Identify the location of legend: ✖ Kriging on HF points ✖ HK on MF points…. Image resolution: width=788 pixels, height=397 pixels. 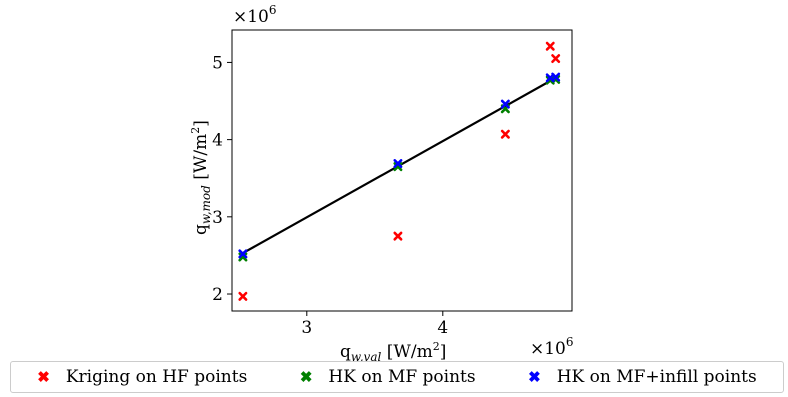
(397, 377).